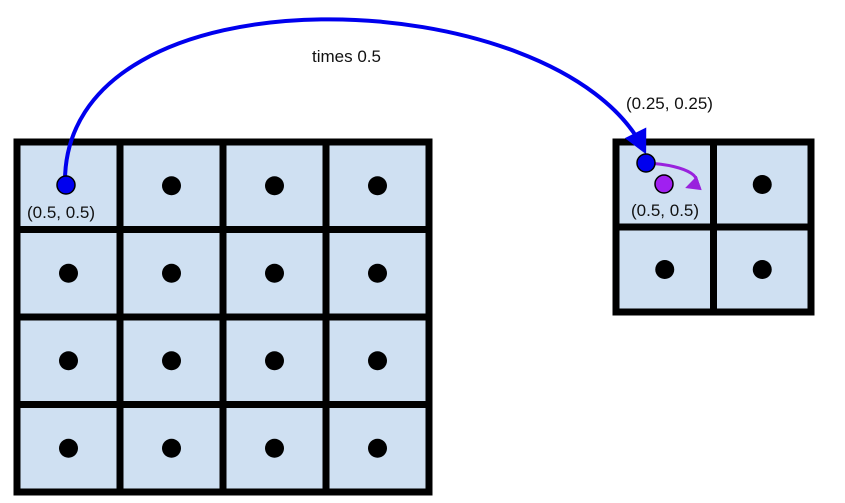 This screenshot has width=845, height=503. I want to click on small-grid, so click(713, 227).